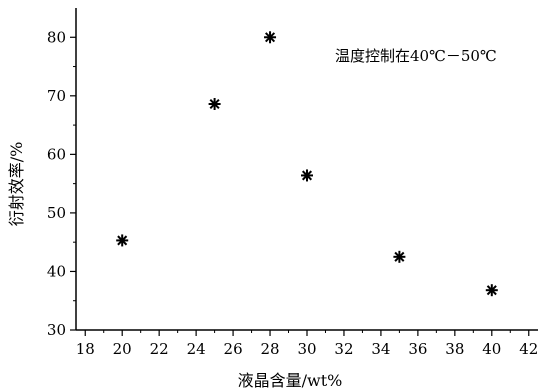  Describe the element at coordinates (417, 349) in the screenshot. I see `x-tick-label: 36` at that location.